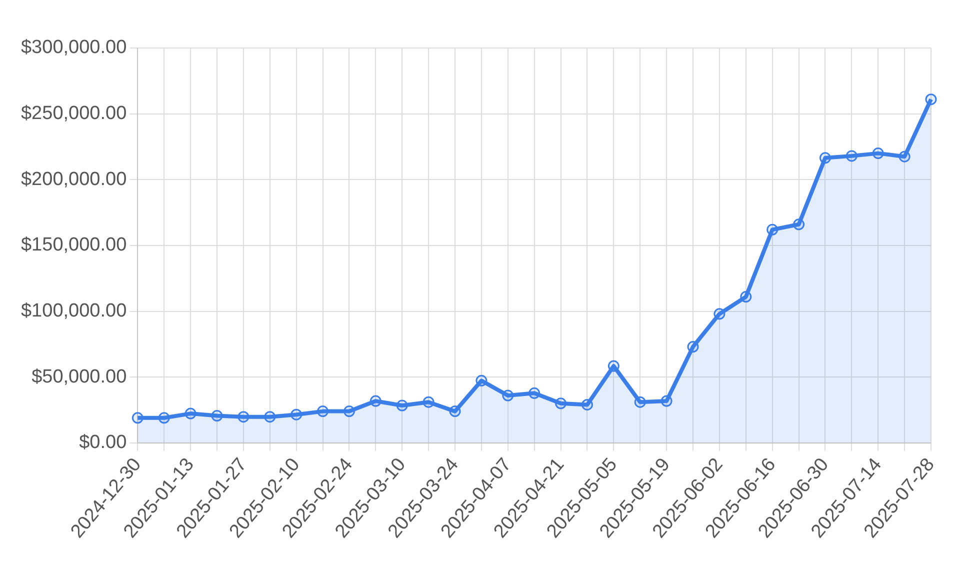  Describe the element at coordinates (73, 311) in the screenshot. I see `y-tick-label: $100,000.00` at that location.